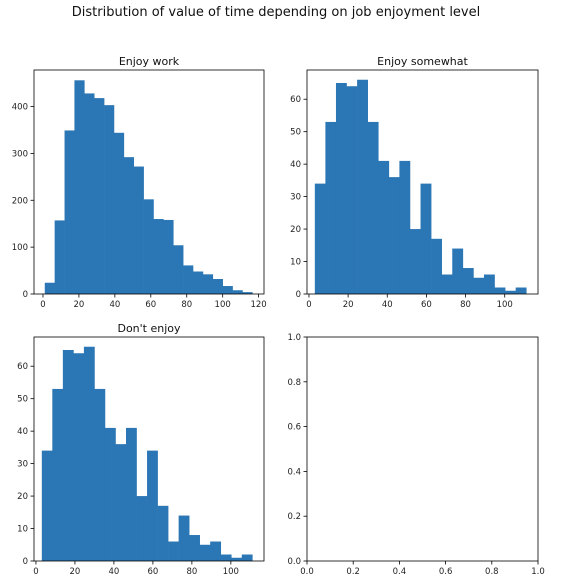  I want to click on x-tick-label: 0.2, so click(353, 572).